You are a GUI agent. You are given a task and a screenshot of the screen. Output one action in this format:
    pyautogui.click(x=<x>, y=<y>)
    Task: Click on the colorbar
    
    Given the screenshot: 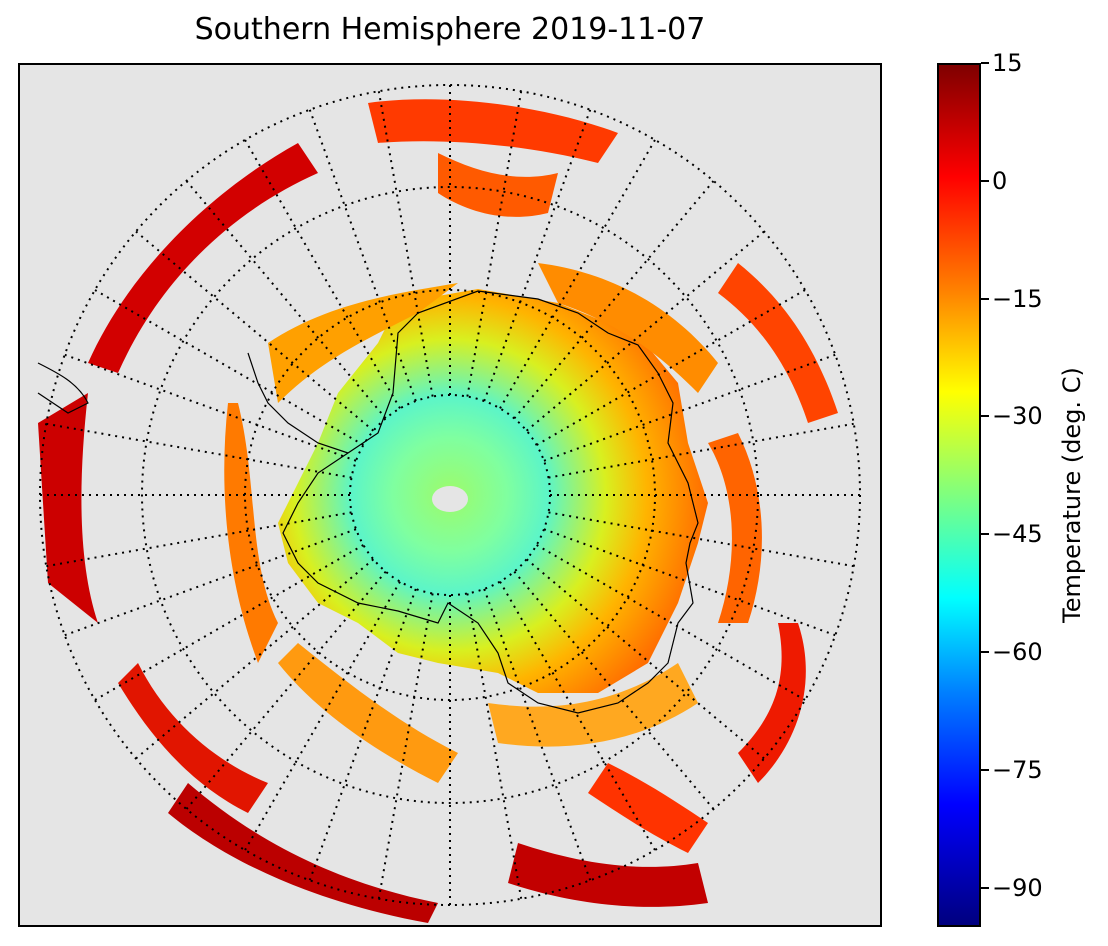 What is the action you would take?
    pyautogui.click(x=959, y=495)
    